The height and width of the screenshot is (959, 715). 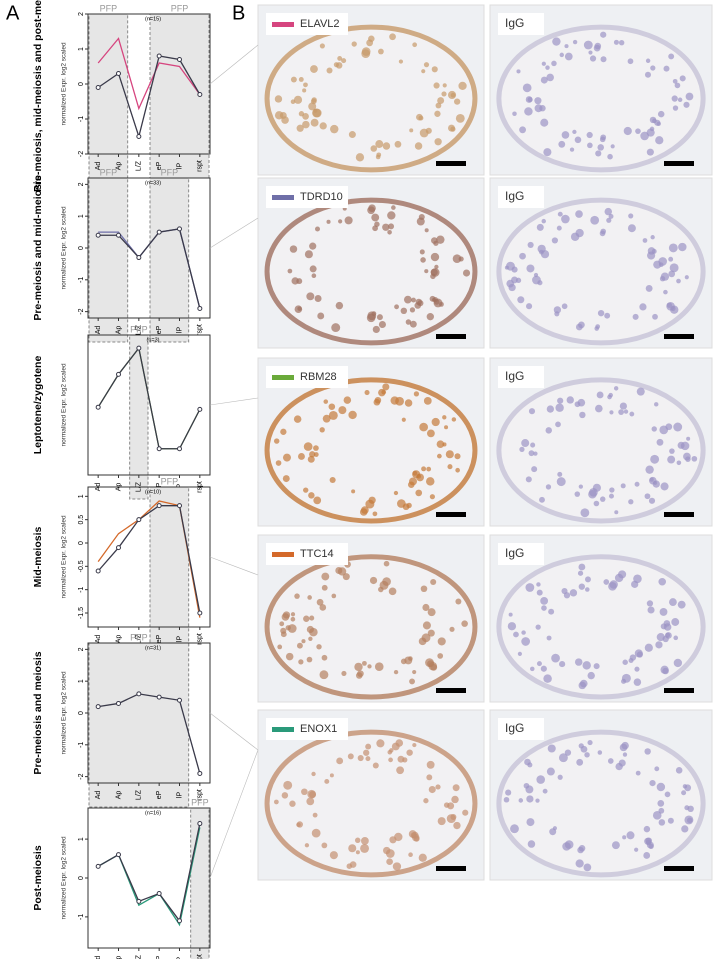 I want to click on x-tick-label: lP, so click(x=179, y=330).